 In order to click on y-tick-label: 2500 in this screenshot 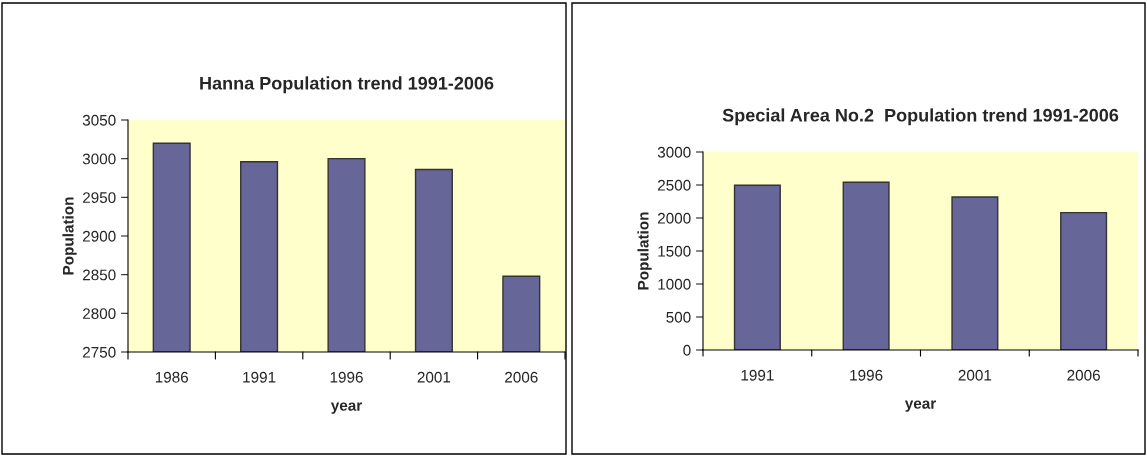, I will do `click(674, 185)`.